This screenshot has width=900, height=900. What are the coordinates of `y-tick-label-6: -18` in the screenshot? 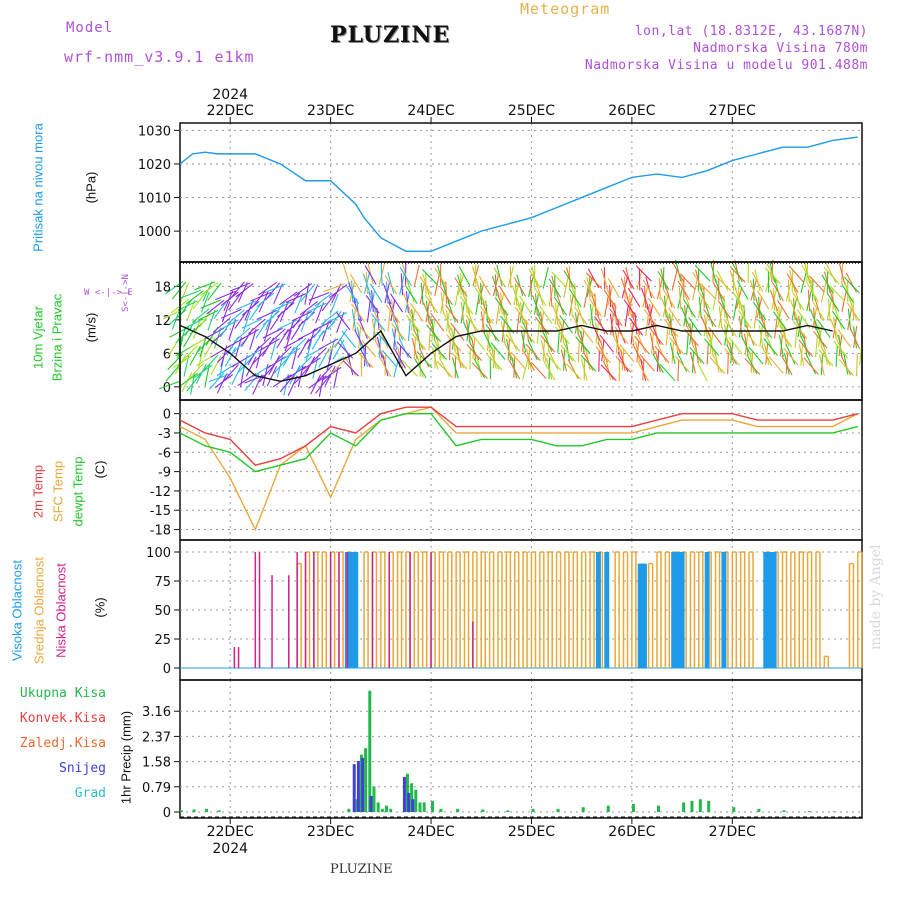 It's located at (160, 531).